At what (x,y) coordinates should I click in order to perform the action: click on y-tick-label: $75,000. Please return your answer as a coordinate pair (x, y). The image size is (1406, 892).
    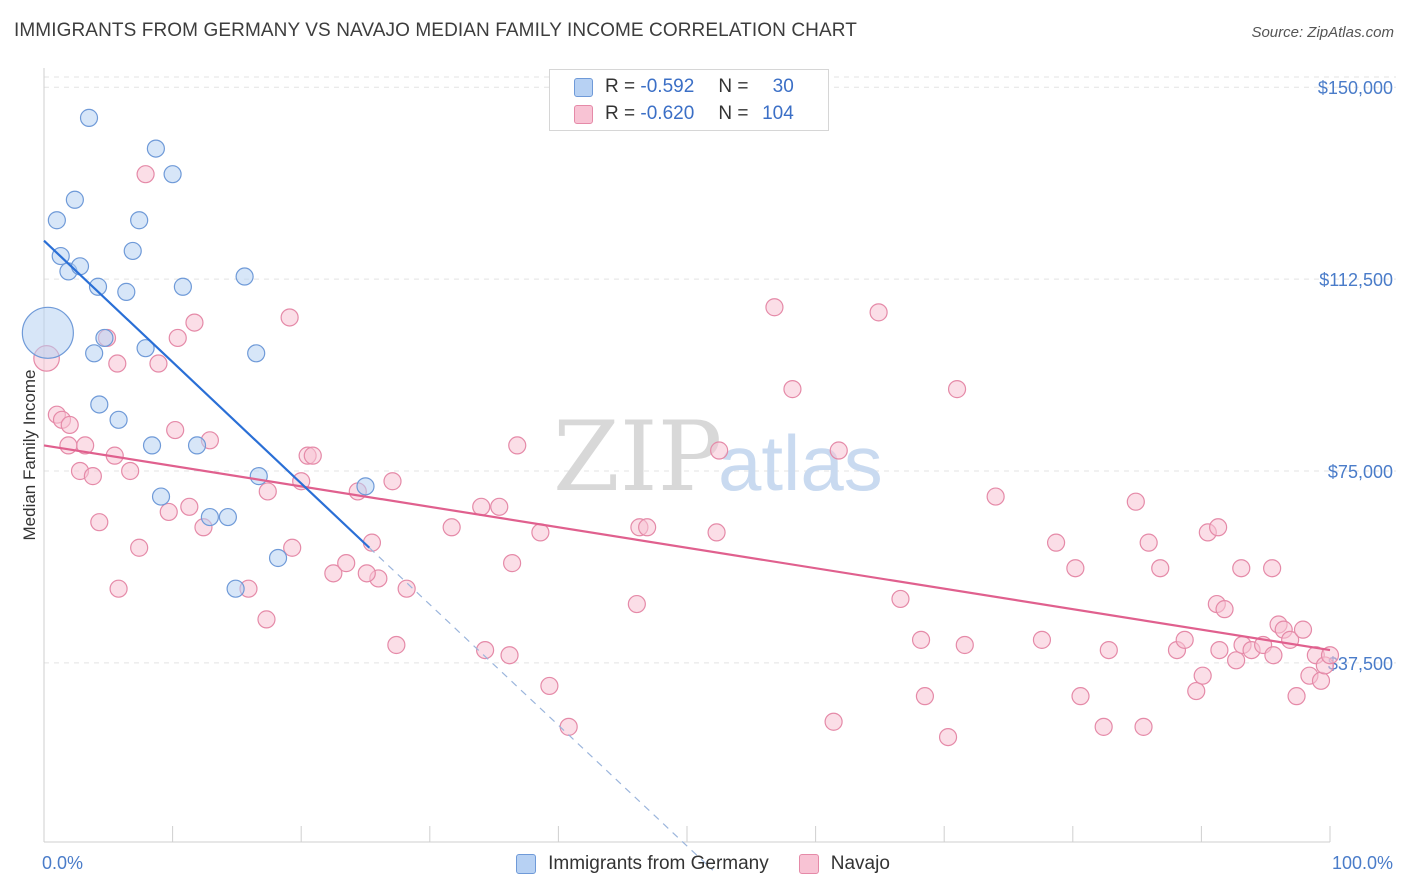
    Looking at the image, I should click on (1360, 472).